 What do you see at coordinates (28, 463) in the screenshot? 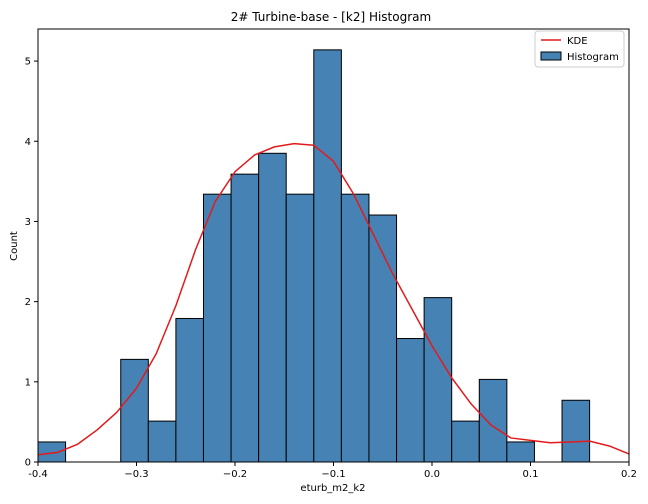
I see `y-tick-label: 0` at bounding box center [28, 463].